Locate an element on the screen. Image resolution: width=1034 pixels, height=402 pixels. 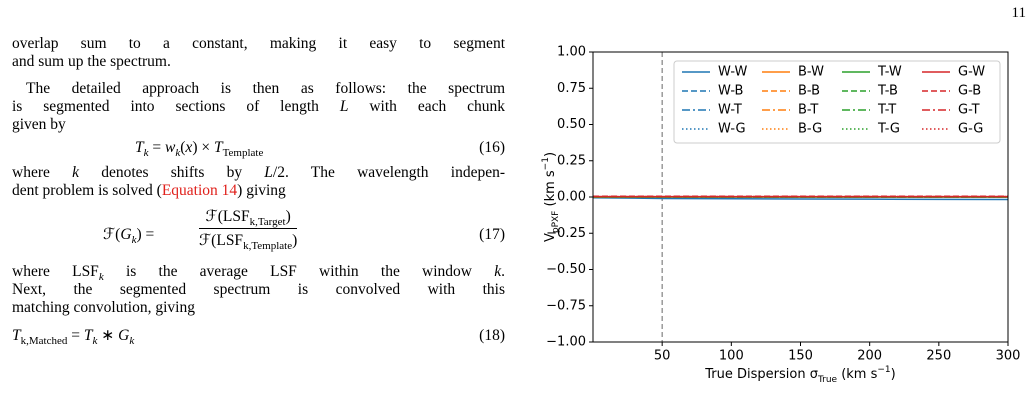
denominator: ℱ(LSFk,Template) is located at coordinates (248, 240).